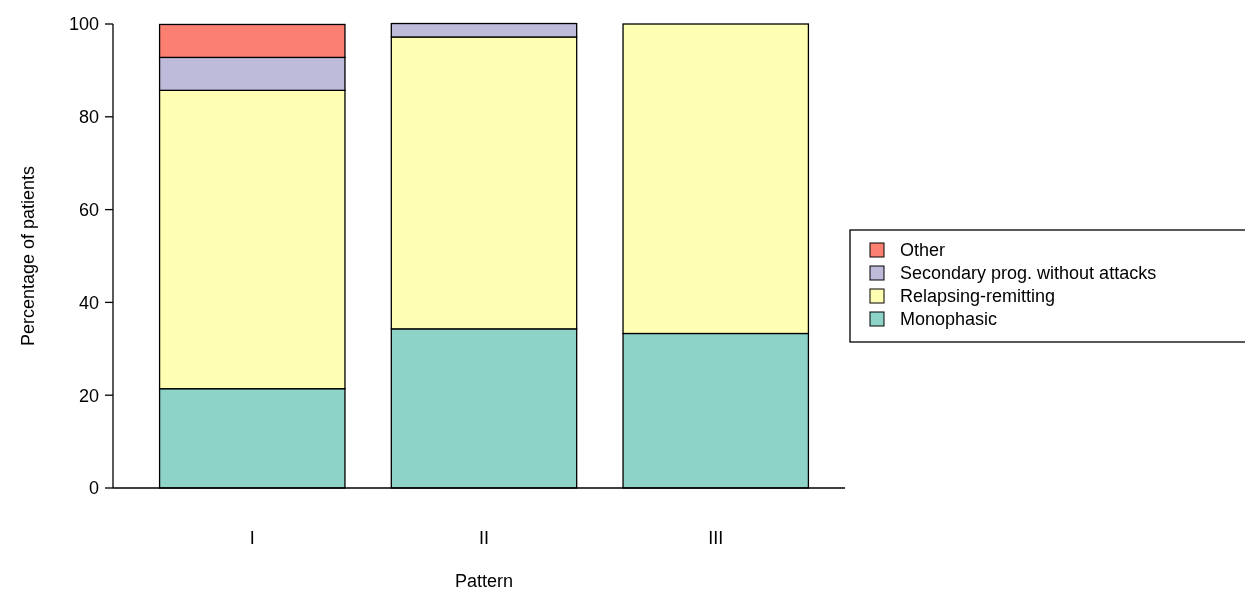 The height and width of the screenshot is (607, 1253). I want to click on legend-label: Monophasic, so click(949, 319).